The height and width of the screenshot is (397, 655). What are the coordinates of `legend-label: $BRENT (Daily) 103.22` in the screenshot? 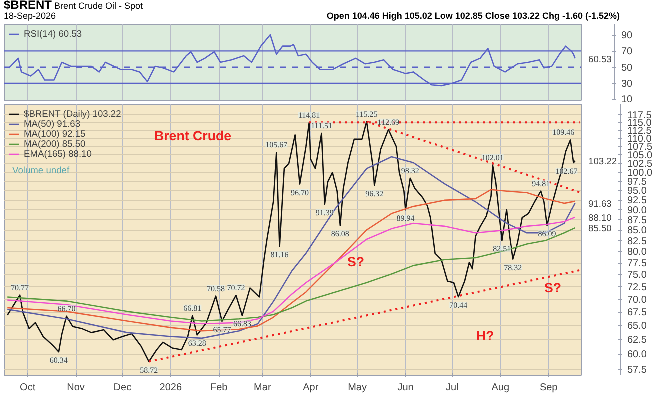 It's located at (73, 114).